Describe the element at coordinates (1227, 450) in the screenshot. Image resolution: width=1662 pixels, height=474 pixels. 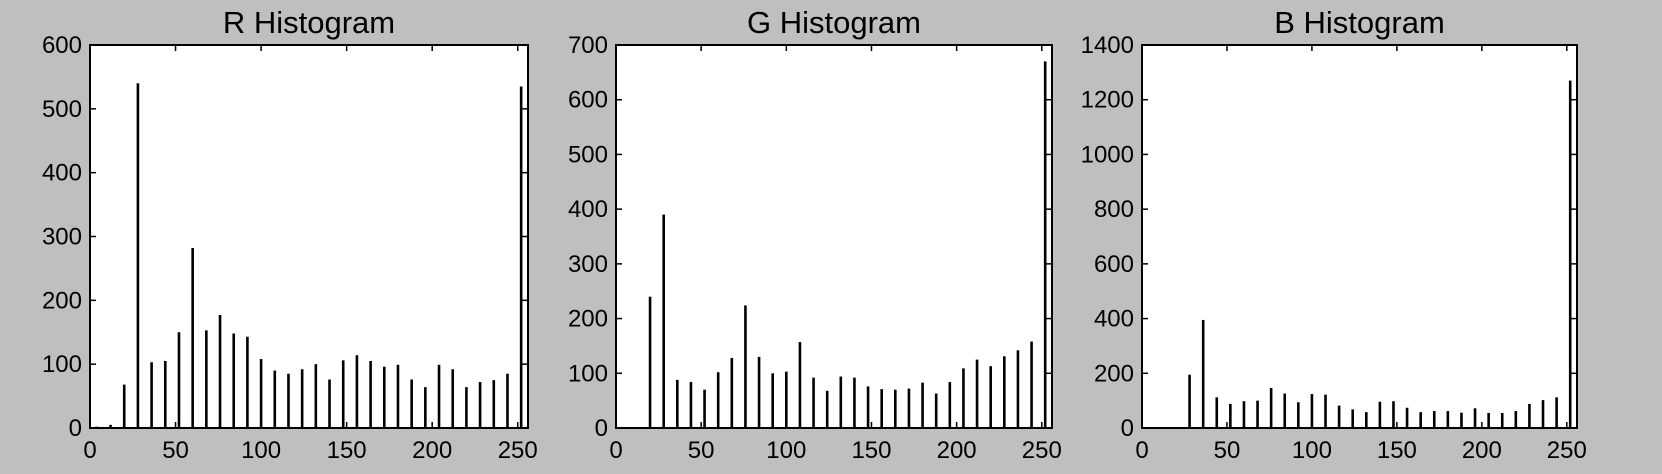
I see `b-x-tick-label: 50` at that location.